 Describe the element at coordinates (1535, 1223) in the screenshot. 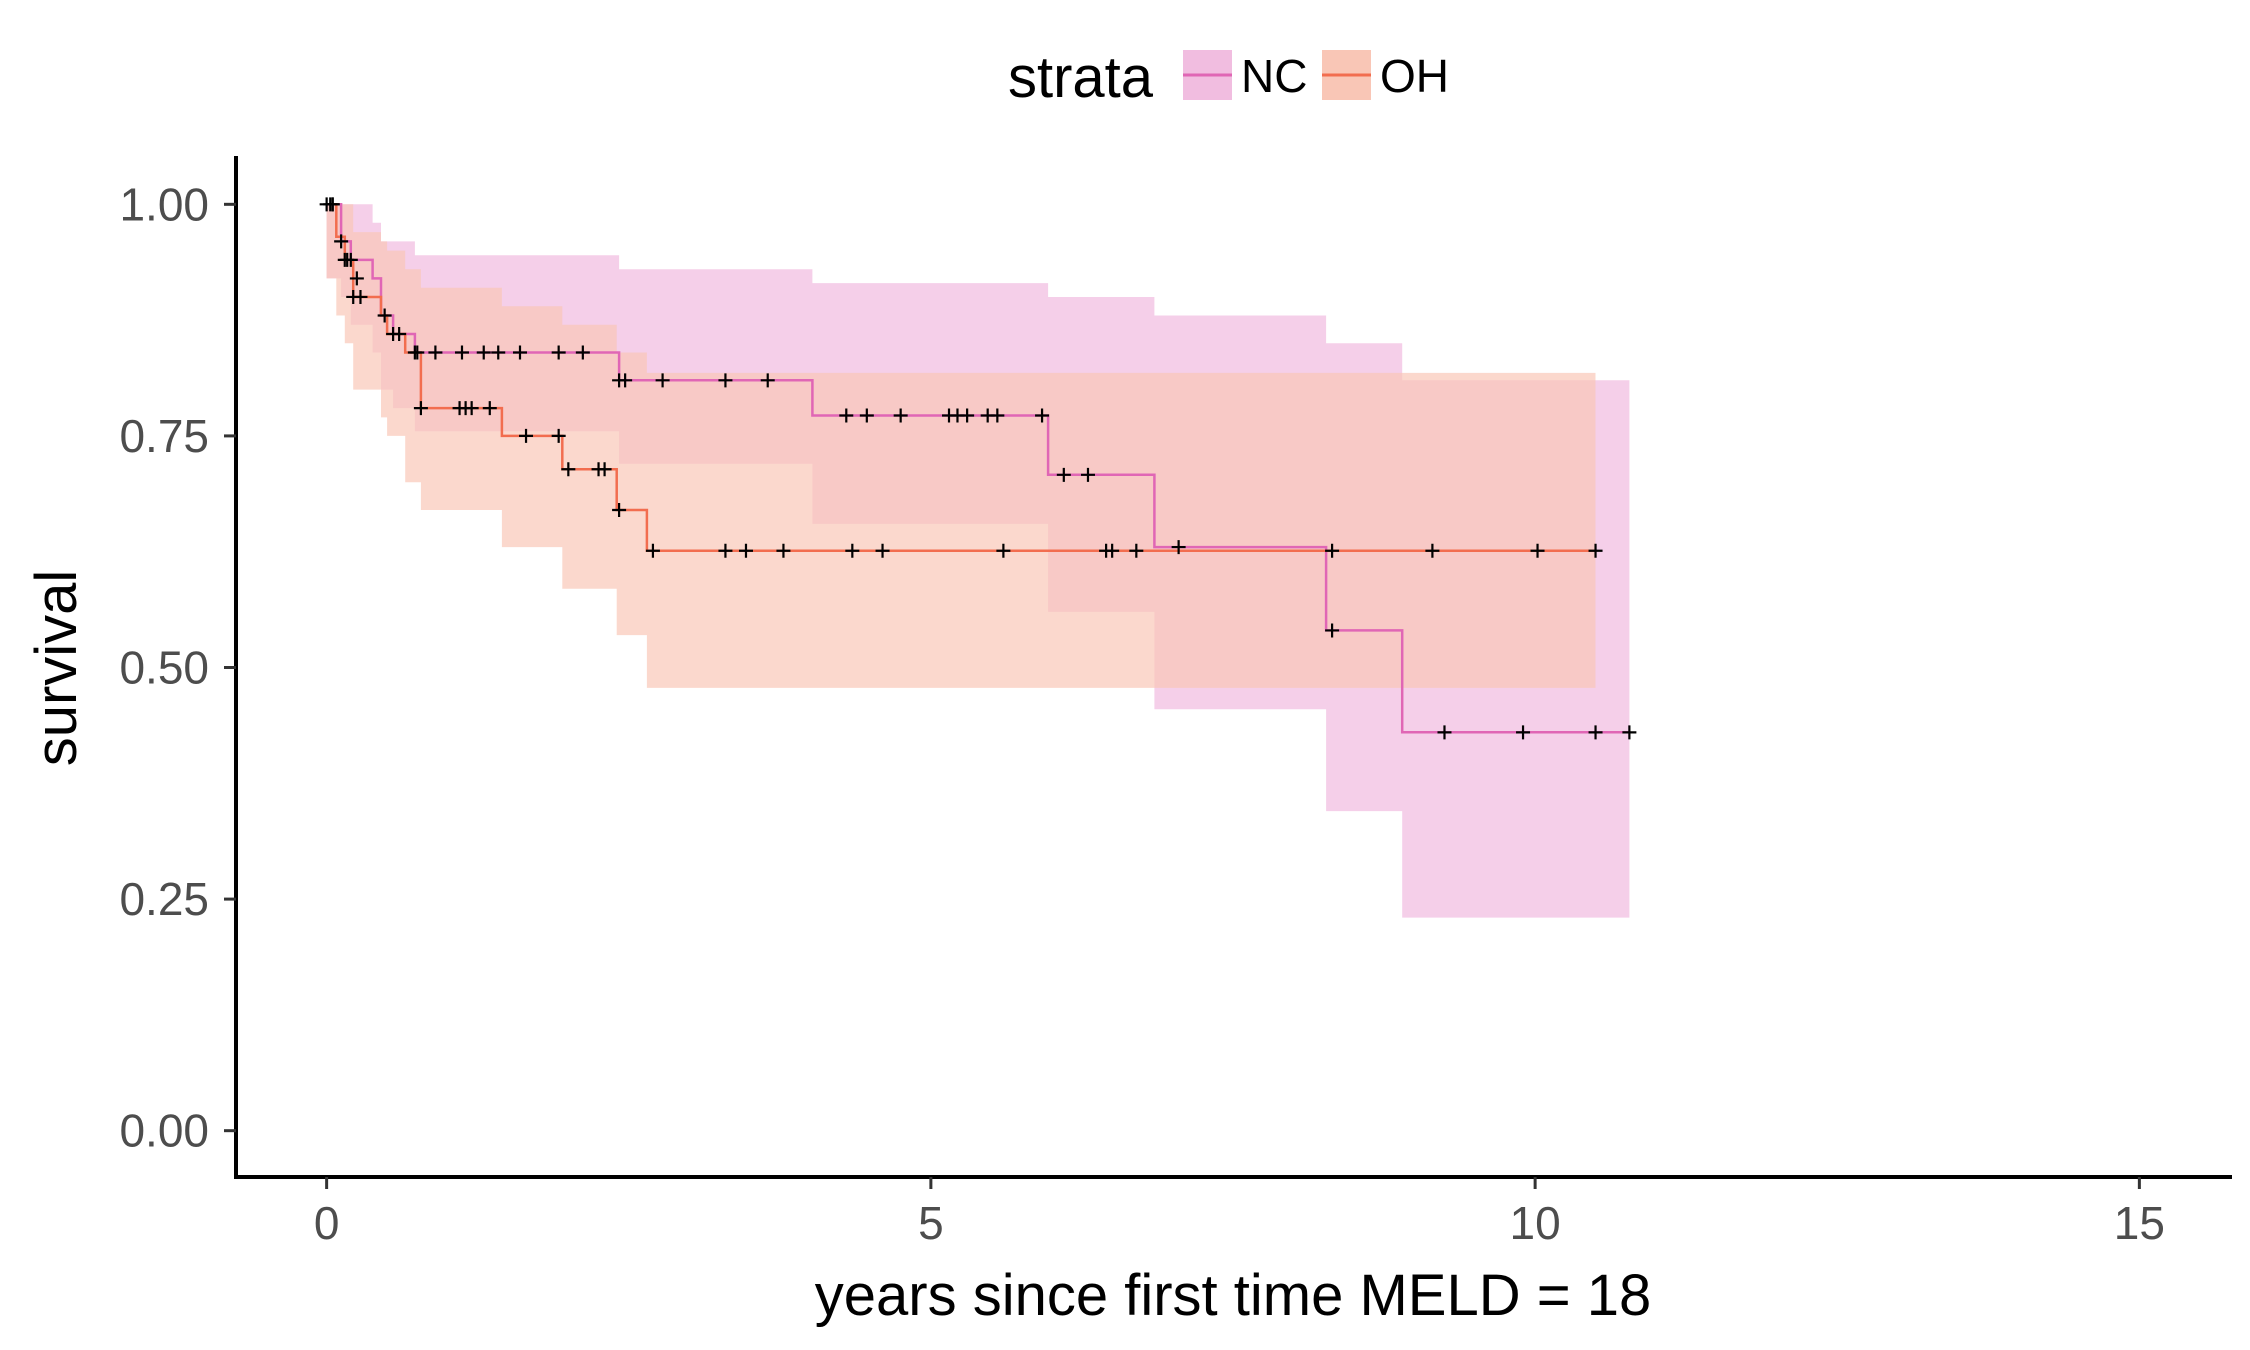

I see `x-tick-label-10: 10` at that location.